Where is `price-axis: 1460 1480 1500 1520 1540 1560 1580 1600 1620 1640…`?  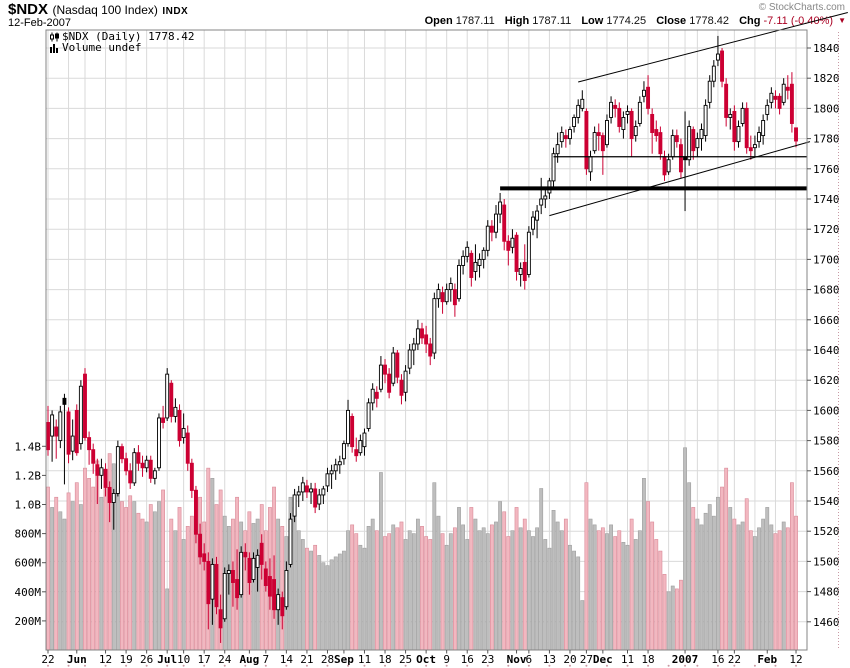
price-axis: 1460 1480 1500 1520 1540 1560 1580 1600 1620 1640… is located at coordinates (823, 340).